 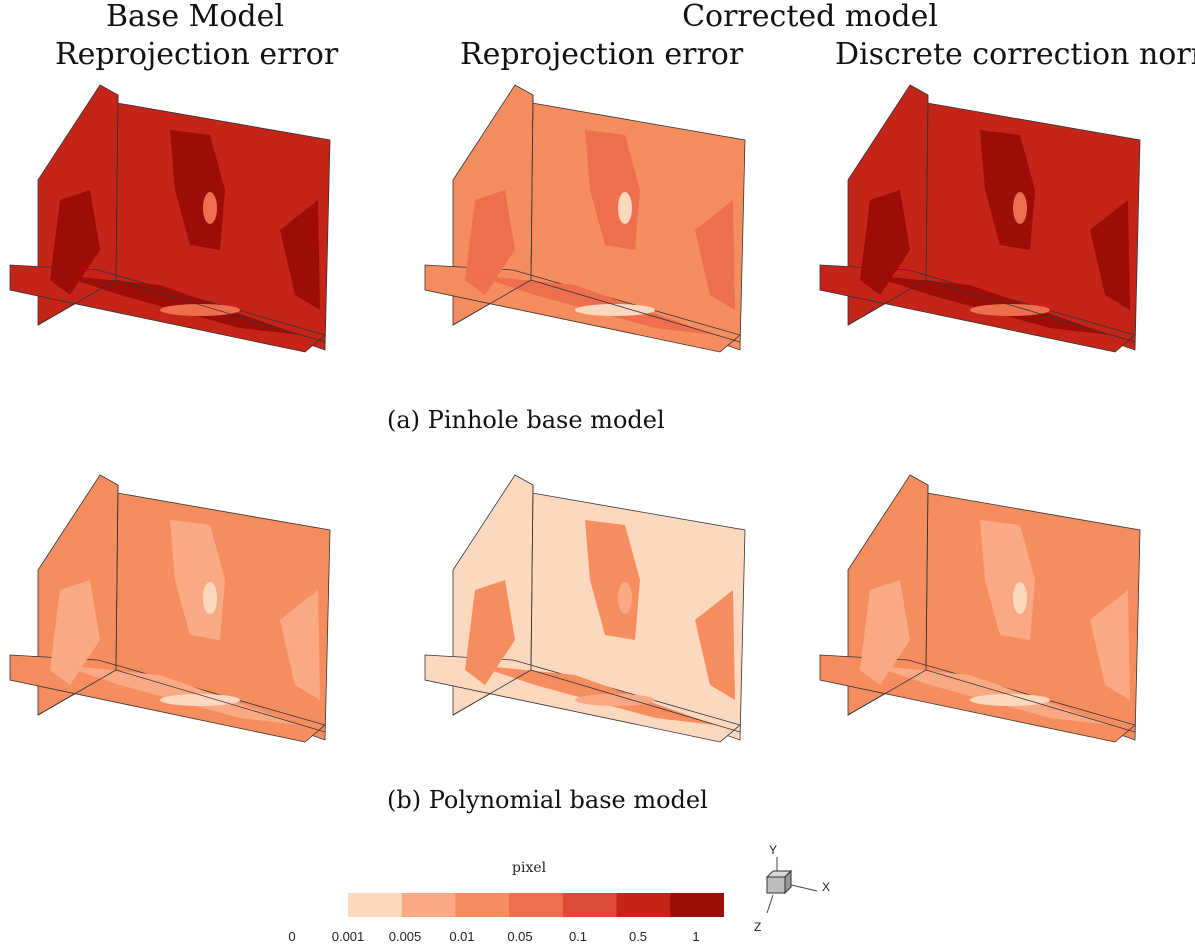 I want to click on axis-x-label: X, so click(x=826, y=887).